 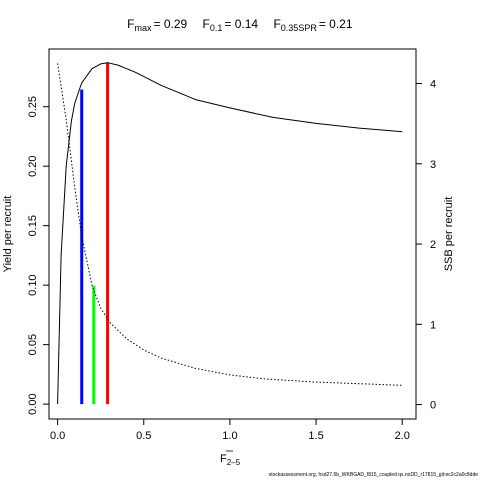 What do you see at coordinates (229, 436) in the screenshot?
I see `x-tick-label-2: 1.0` at bounding box center [229, 436].